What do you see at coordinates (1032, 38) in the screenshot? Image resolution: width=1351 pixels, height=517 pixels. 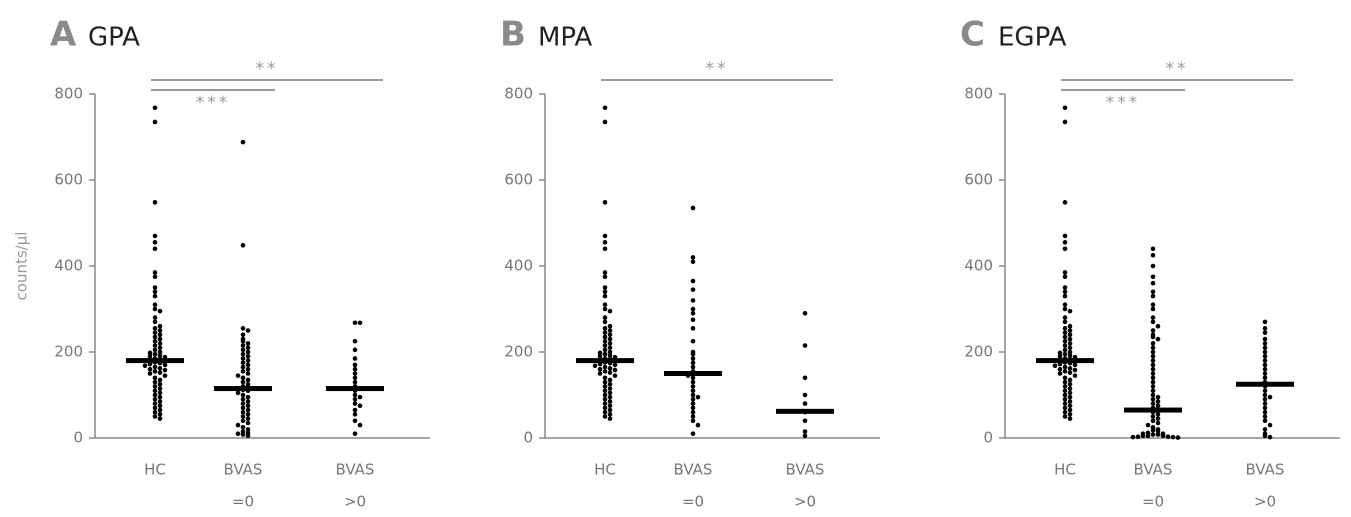 I see `panel-title: EGPA` at bounding box center [1032, 38].